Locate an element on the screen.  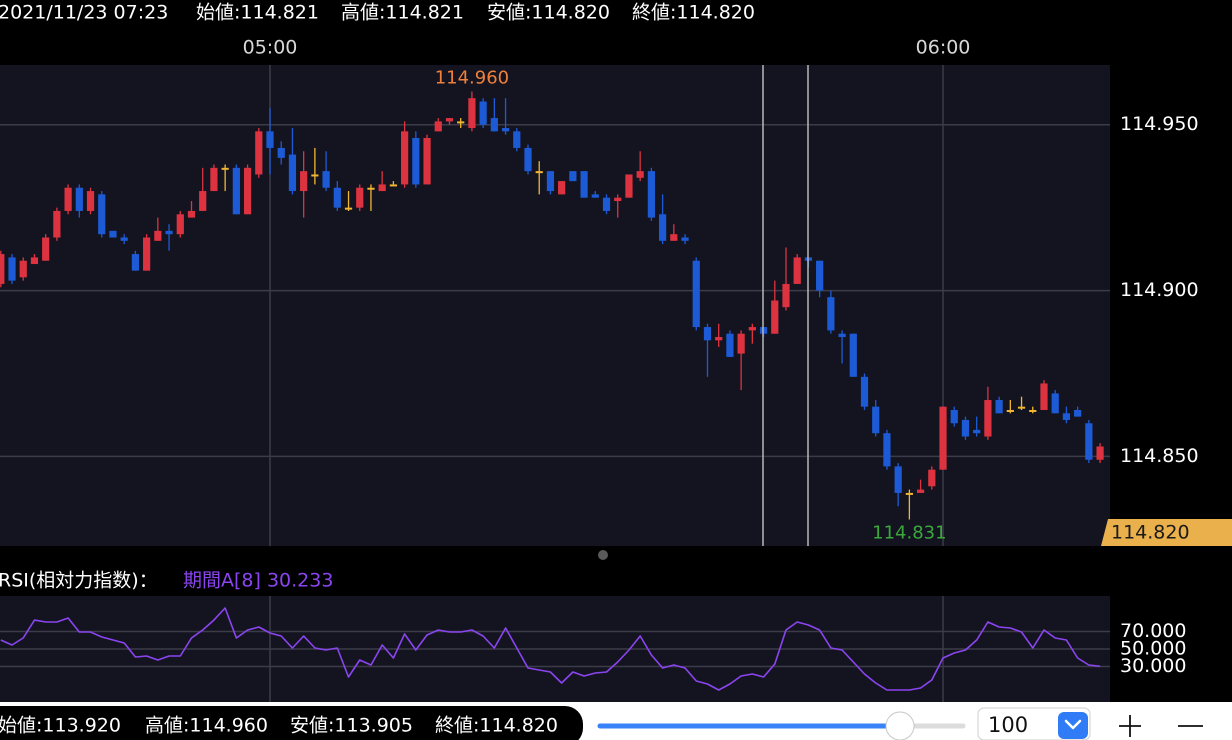
zoom-slider is located at coordinates (781, 725).